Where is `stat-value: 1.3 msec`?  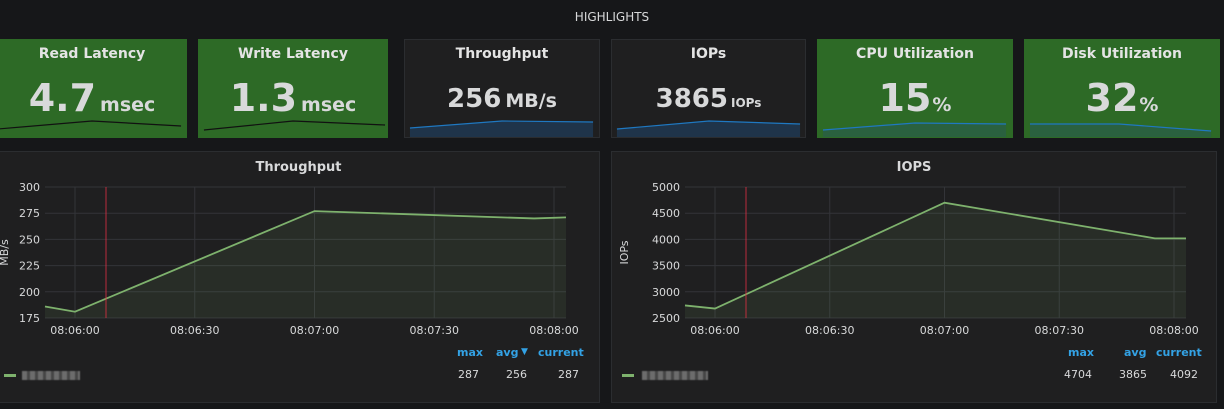 stat-value: 1.3 msec is located at coordinates (293, 98).